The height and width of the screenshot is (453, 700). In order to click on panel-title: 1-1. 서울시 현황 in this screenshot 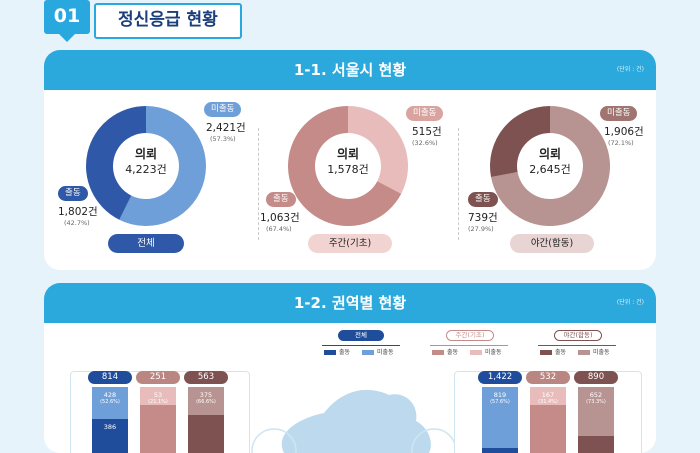, I will do `click(350, 70)`.